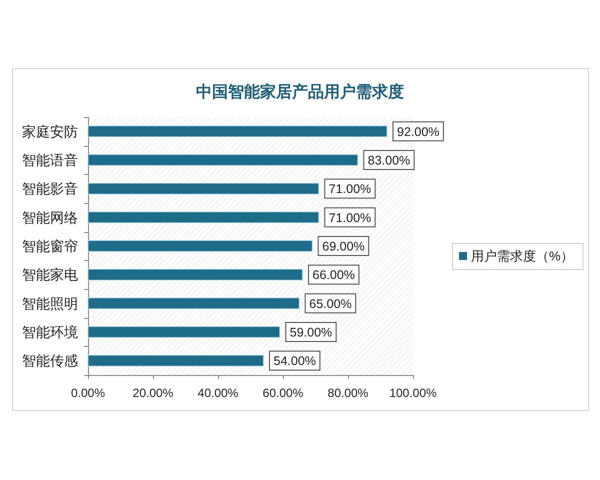 This screenshot has height=480, width=600. What do you see at coordinates (330, 303) in the screenshot?
I see `data-label: 65.00%` at bounding box center [330, 303].